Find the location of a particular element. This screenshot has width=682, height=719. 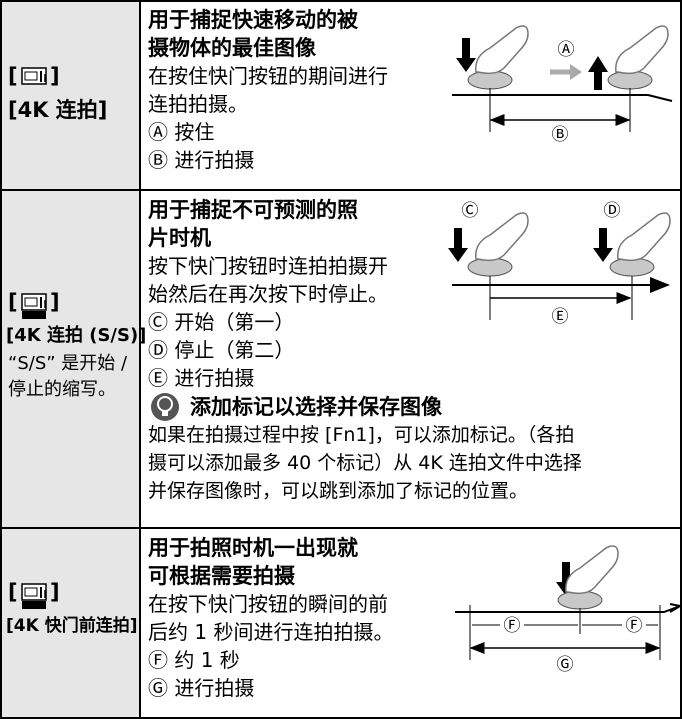

description: 按下快门按钮时连拍拍摄开 is located at coordinates (268, 266).